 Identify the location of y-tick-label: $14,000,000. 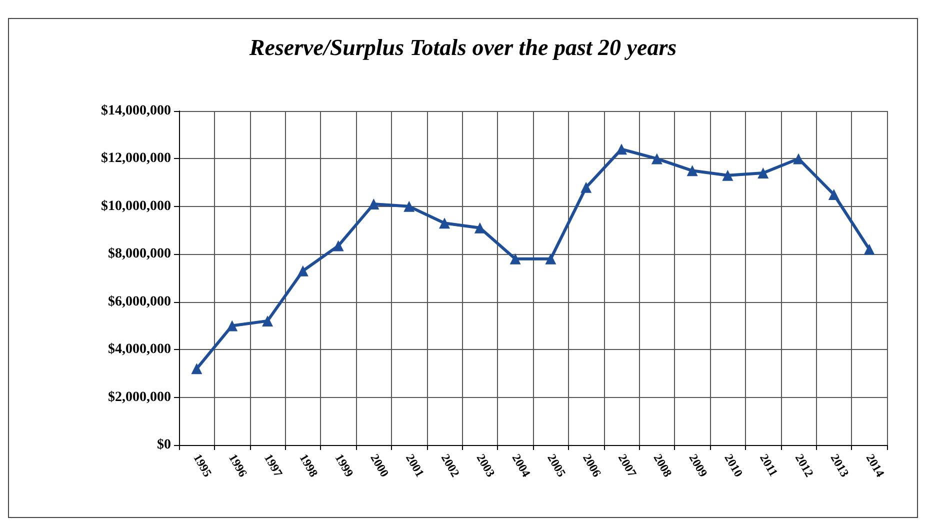
(136, 111).